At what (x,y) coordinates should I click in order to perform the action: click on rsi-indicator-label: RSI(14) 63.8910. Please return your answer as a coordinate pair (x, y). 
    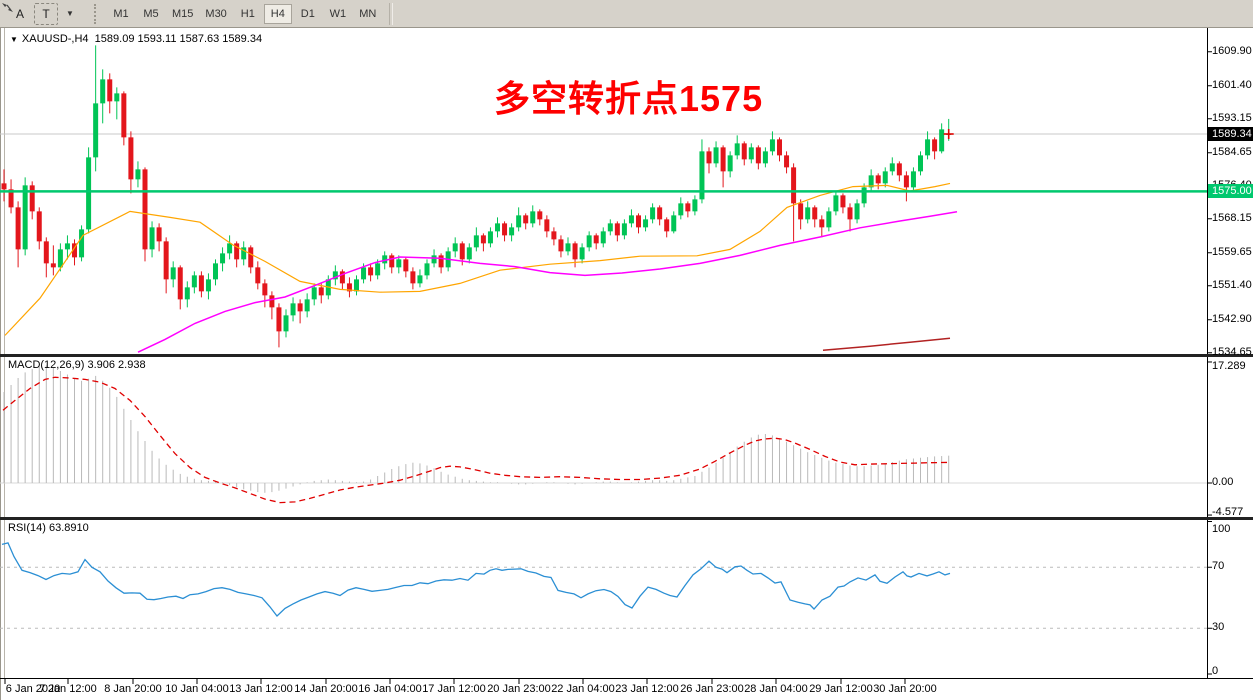
    Looking at the image, I should click on (48, 528).